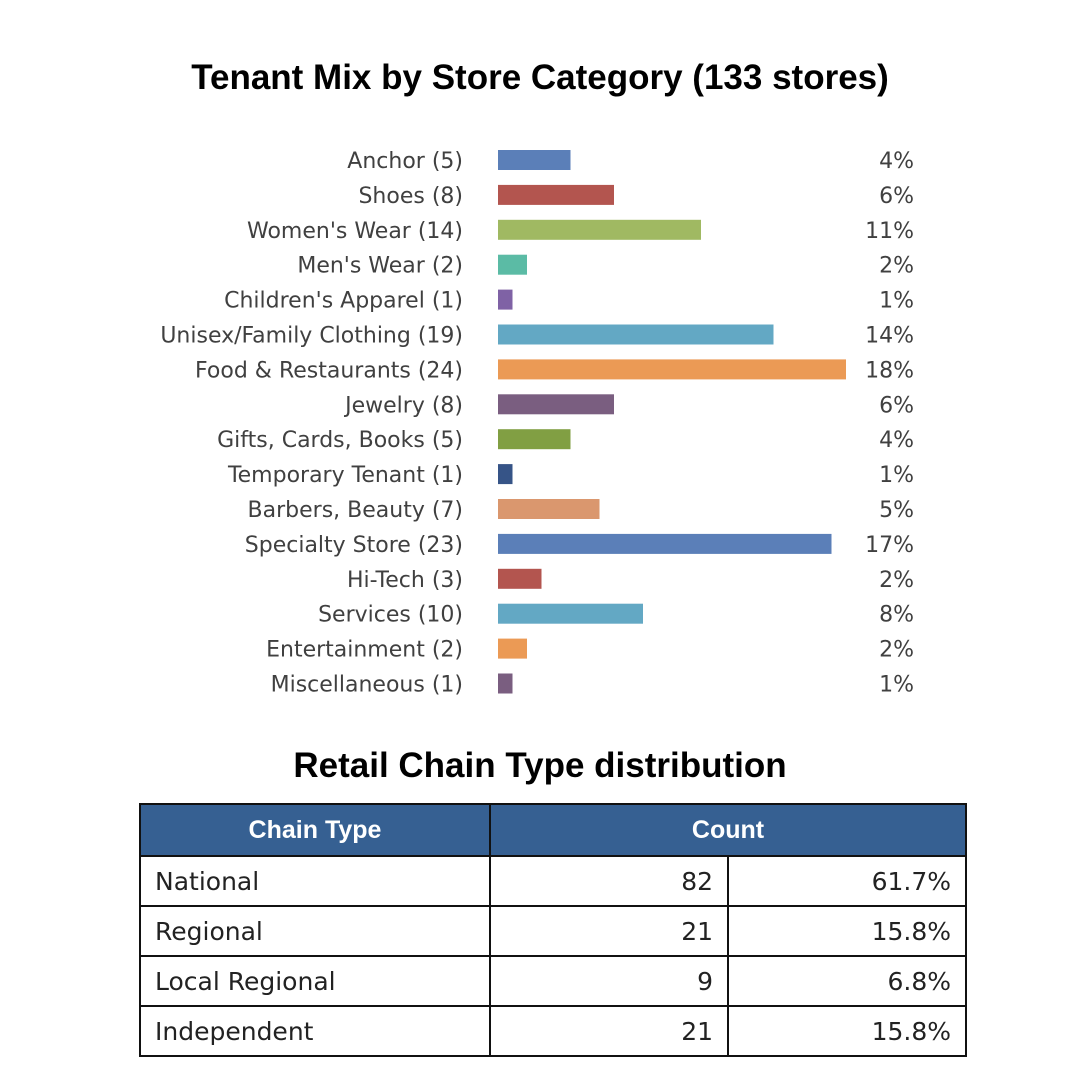 Image resolution: width=1080 pixels, height=1080 pixels. What do you see at coordinates (354, 545) in the screenshot?
I see `category-label: Specialty Store (23)` at bounding box center [354, 545].